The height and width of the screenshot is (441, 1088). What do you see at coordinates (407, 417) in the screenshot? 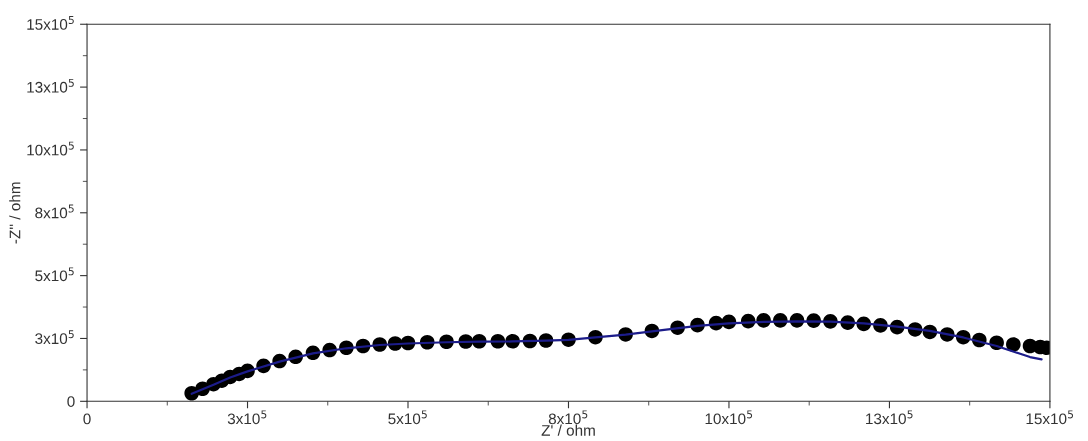
I see `x-tick-label: 5x10$^{5}$` at bounding box center [407, 417].